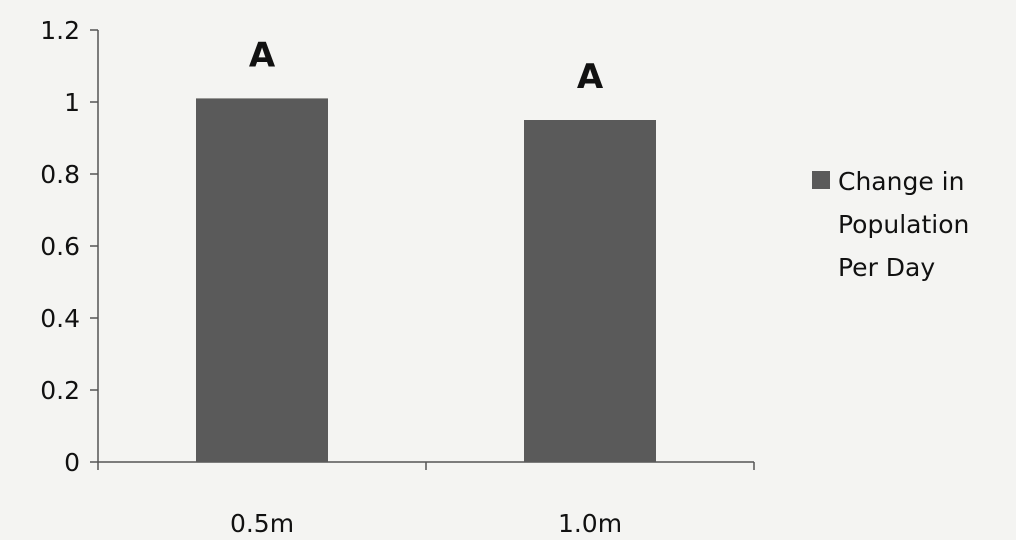 This screenshot has width=1016, height=540. I want to click on legend: Change in Population Per Day, so click(890, 224).